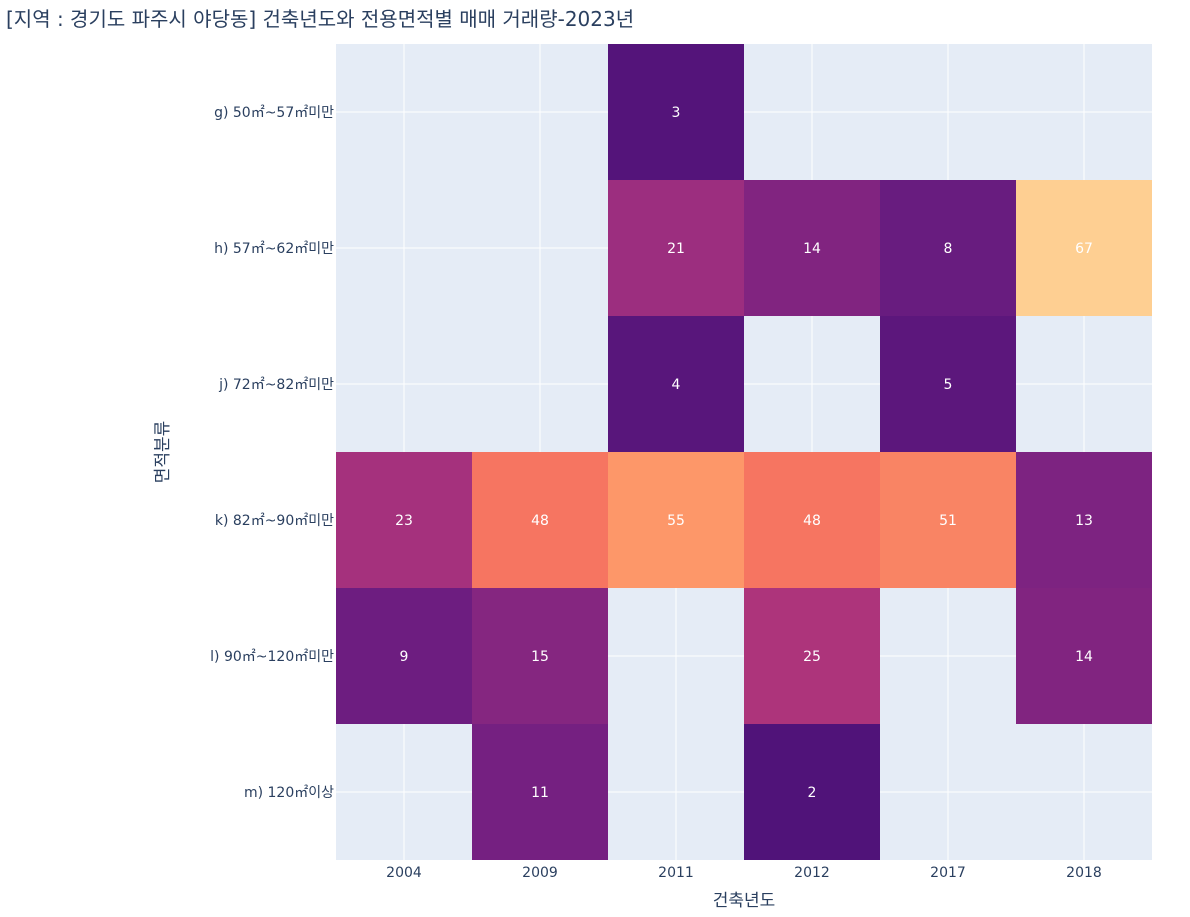 This screenshot has height=917, width=1190. What do you see at coordinates (272, 657) in the screenshot?
I see `y-tick-label: l) 90㎡~120㎡미만` at bounding box center [272, 657].